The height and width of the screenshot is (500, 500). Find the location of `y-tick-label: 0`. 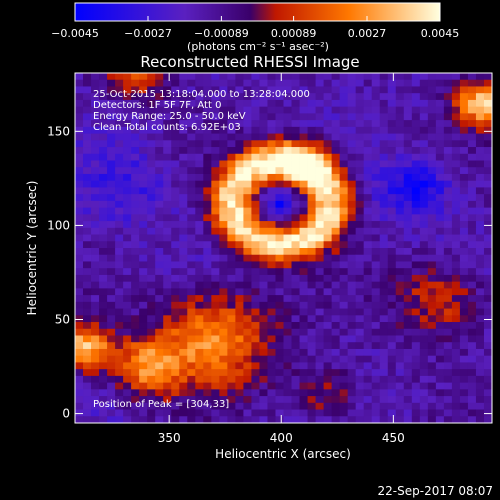

y-tick-label: 0 is located at coordinates (66, 414).